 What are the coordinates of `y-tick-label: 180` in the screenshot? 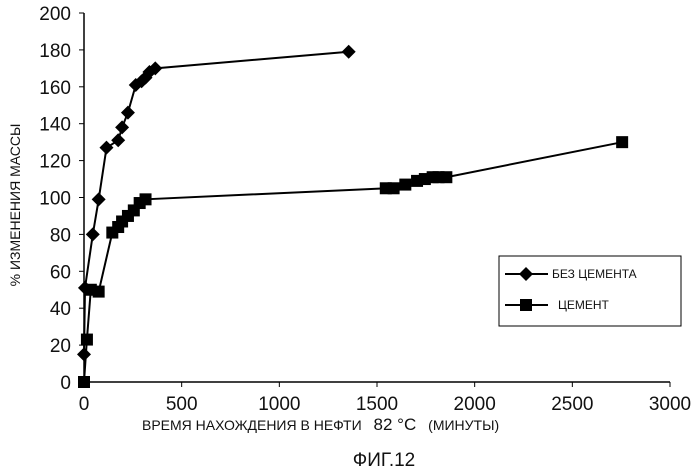 It's located at (55, 51).